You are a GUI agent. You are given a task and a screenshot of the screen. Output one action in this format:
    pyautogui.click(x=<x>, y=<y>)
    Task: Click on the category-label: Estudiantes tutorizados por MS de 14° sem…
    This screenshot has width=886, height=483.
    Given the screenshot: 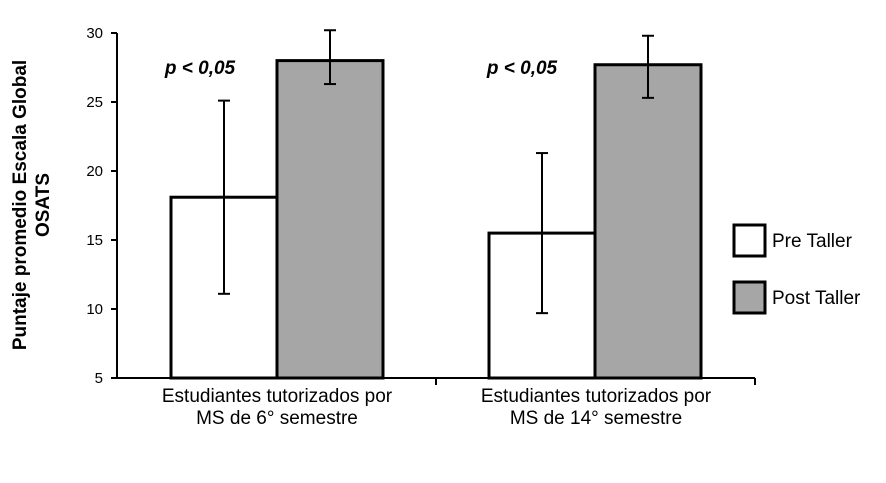 What is the action you would take?
    pyautogui.click(x=596, y=407)
    